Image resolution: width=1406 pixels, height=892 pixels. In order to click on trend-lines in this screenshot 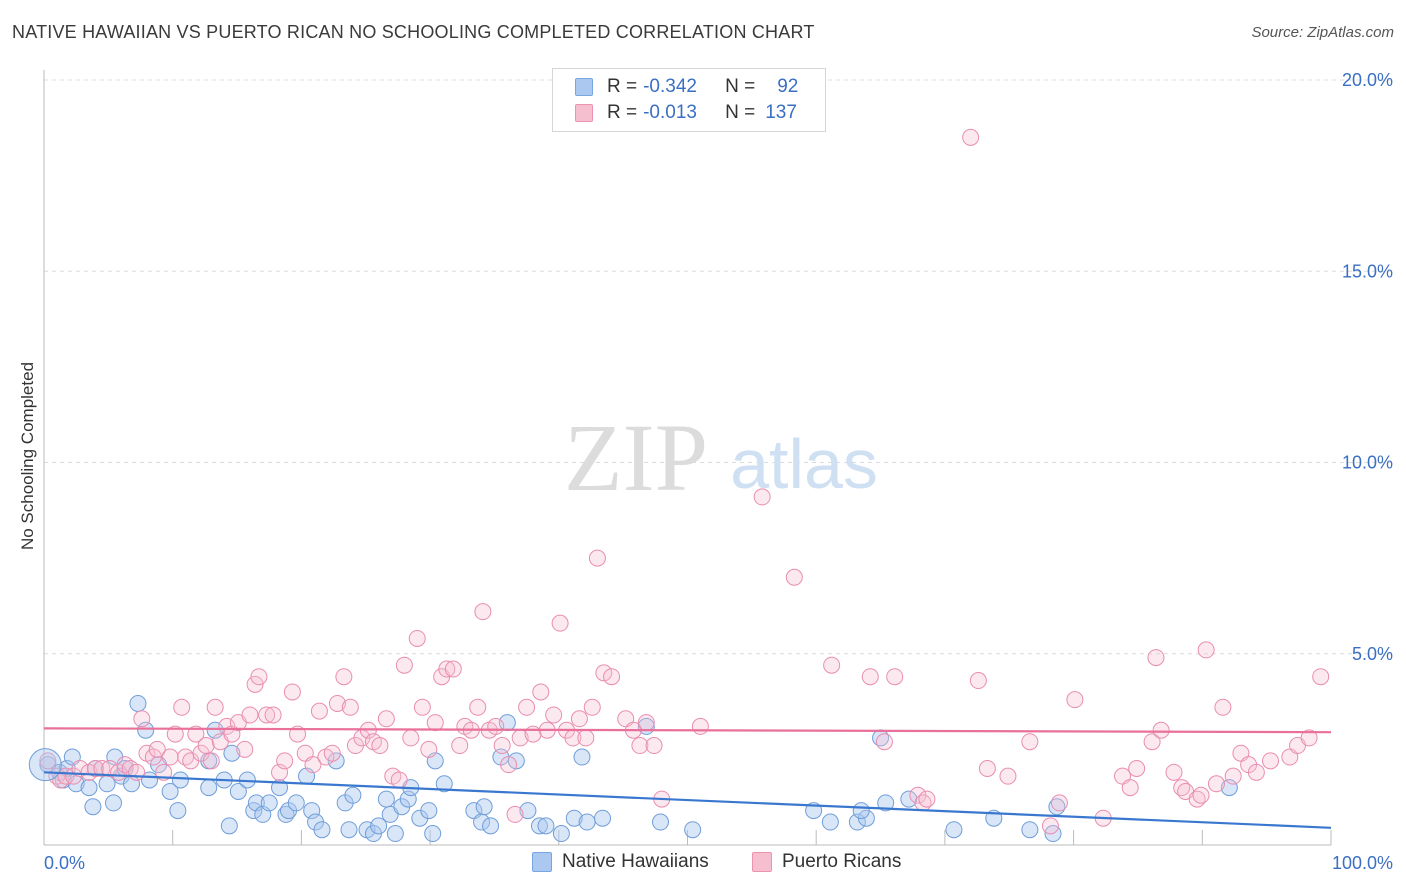, I will do `click(687, 778)`.